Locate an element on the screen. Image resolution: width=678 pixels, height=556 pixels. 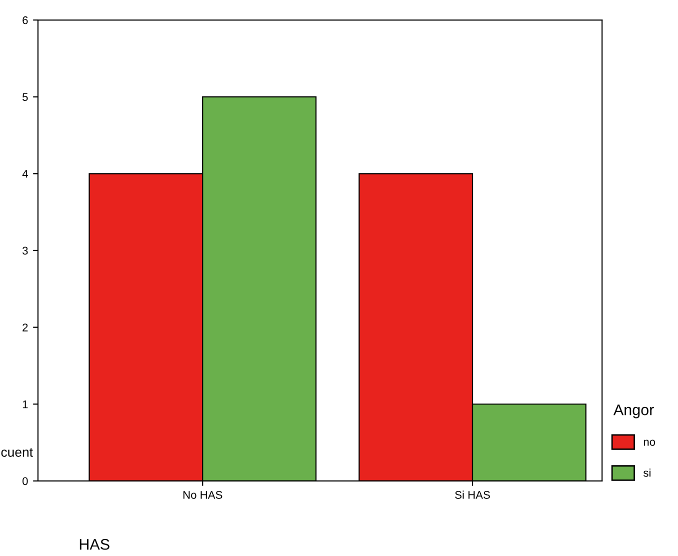
y-tick-label: 3 is located at coordinates (25, 250).